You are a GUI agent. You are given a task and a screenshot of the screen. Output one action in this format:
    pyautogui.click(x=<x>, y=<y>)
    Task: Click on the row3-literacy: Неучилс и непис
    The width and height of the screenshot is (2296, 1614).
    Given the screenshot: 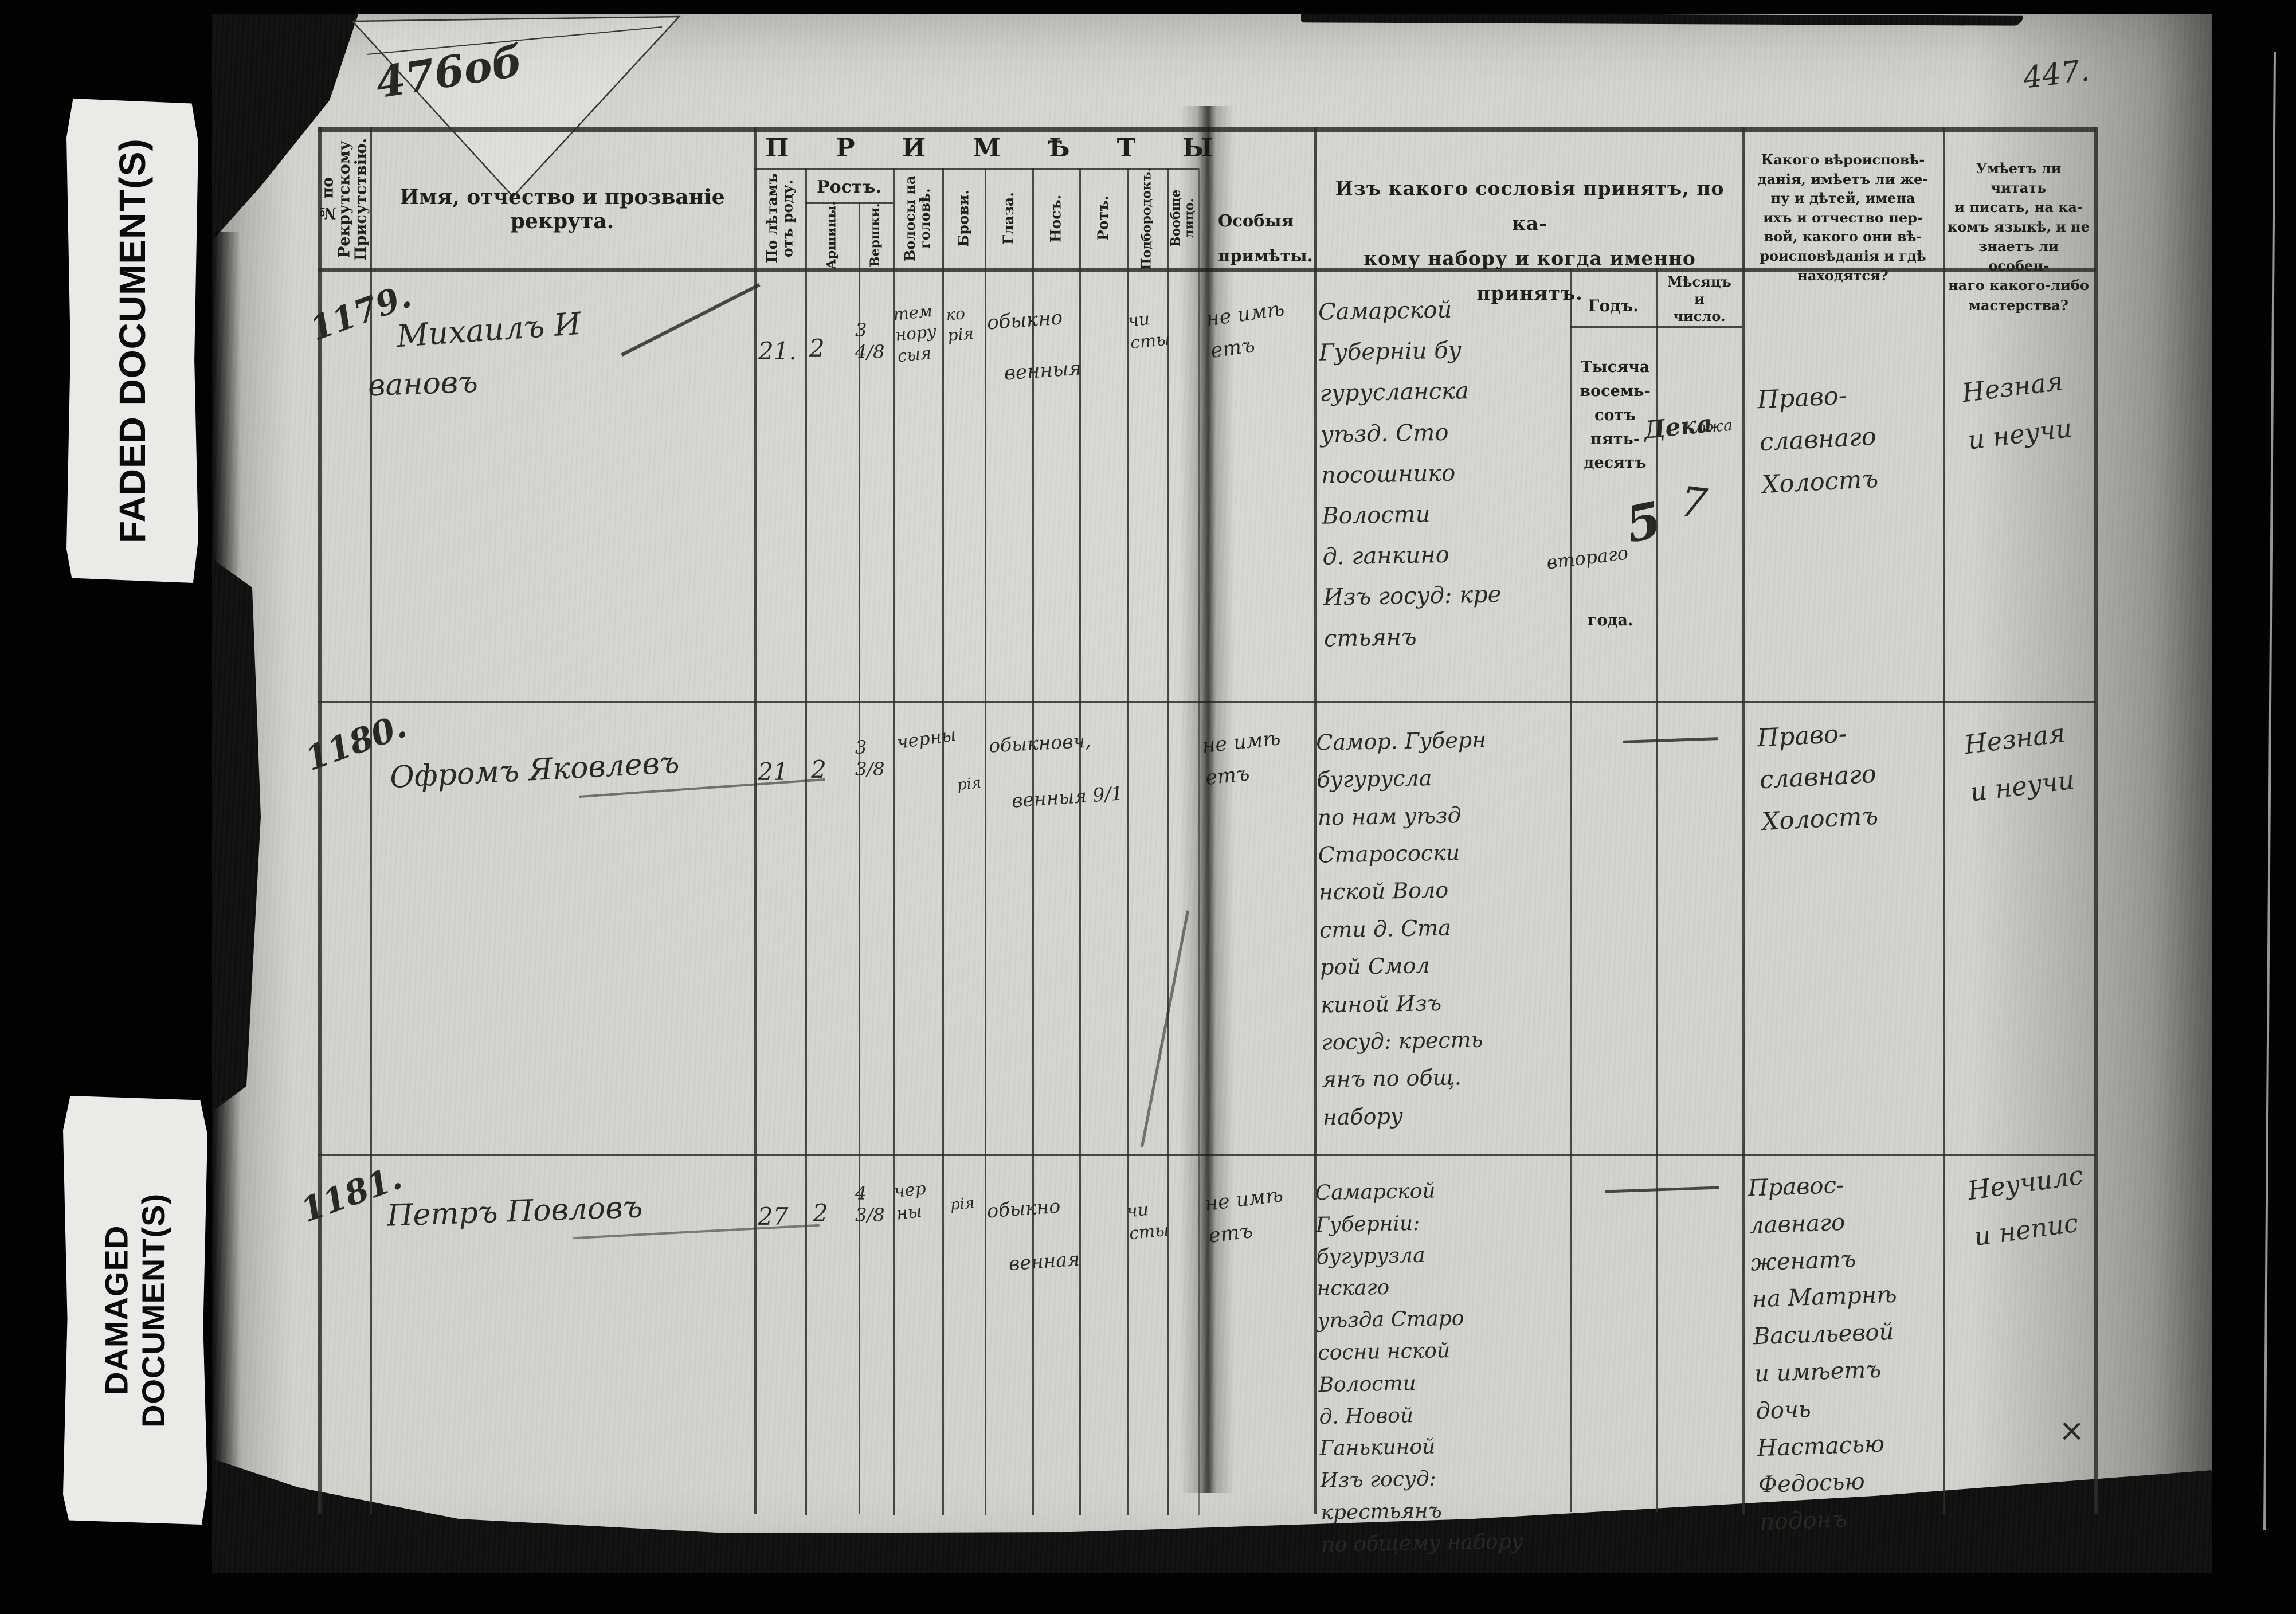 What is the action you would take?
    pyautogui.click(x=2025, y=1205)
    